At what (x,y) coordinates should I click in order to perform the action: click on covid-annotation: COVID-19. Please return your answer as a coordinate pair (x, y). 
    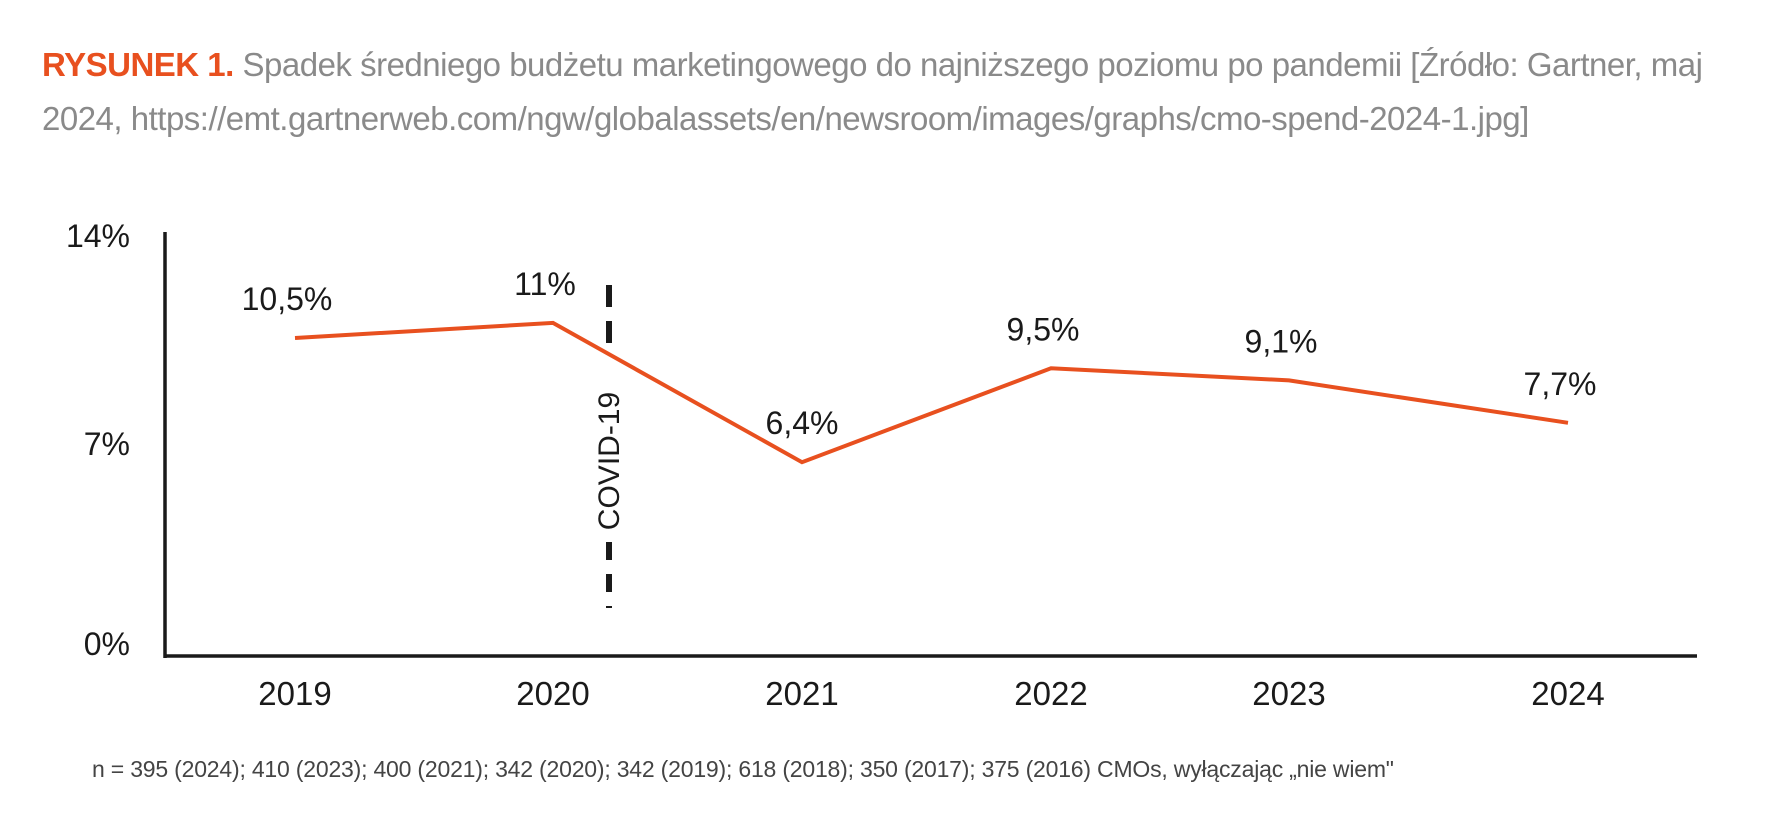
    Looking at the image, I should click on (609, 446).